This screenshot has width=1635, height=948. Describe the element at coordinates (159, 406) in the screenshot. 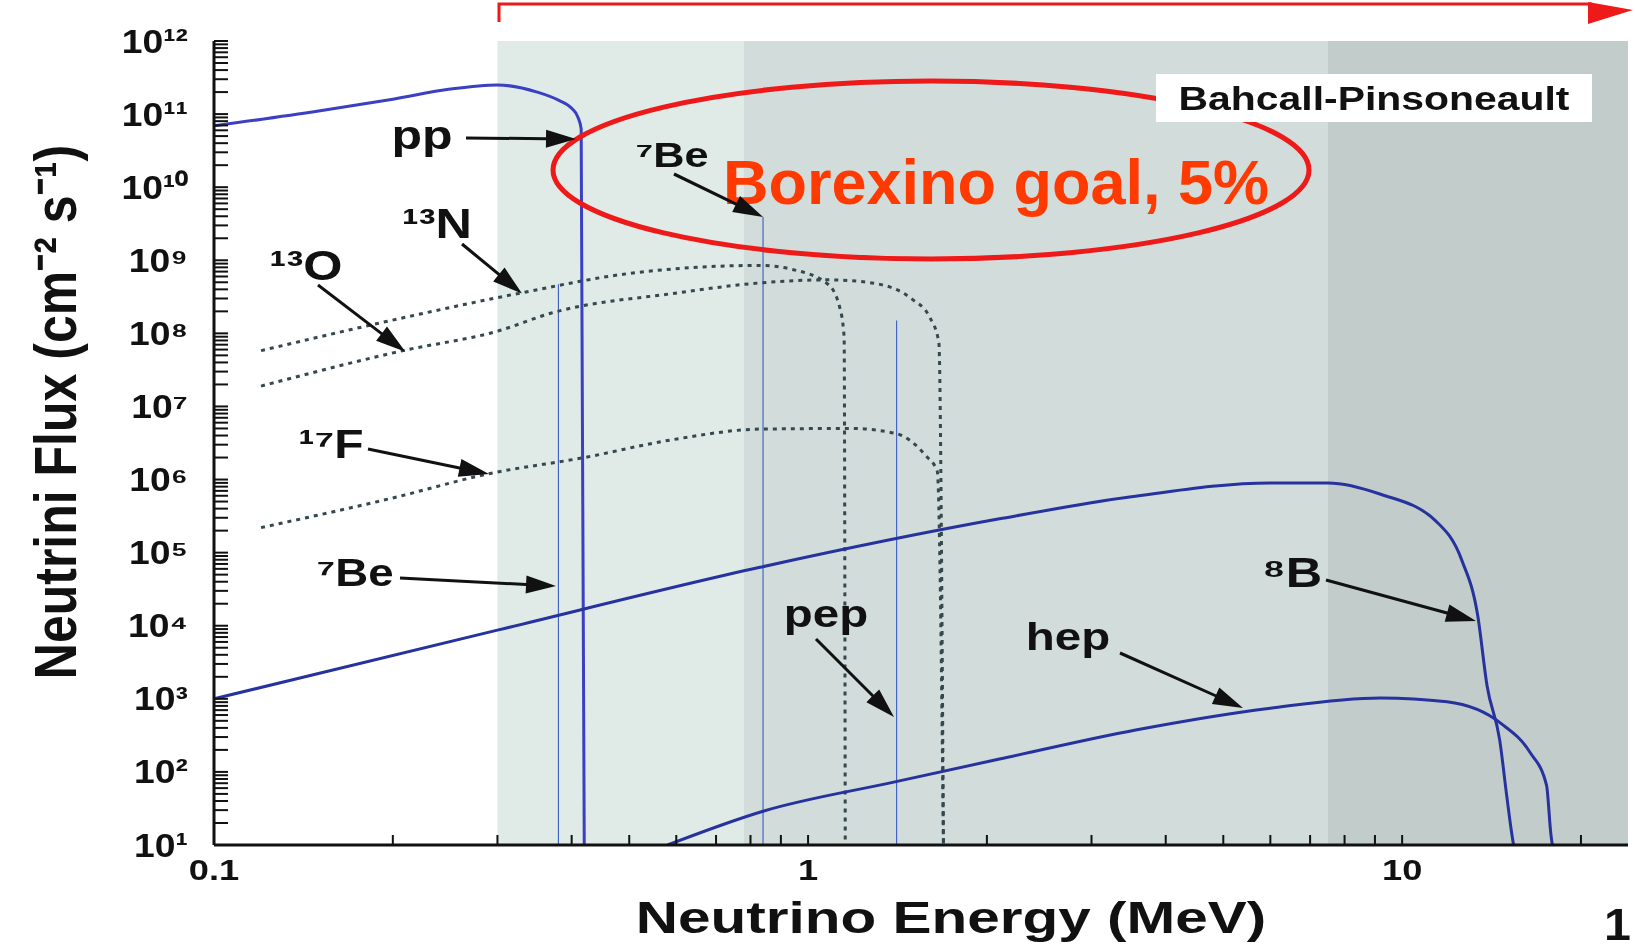

I see `y-tick-label: 10⁷` at that location.